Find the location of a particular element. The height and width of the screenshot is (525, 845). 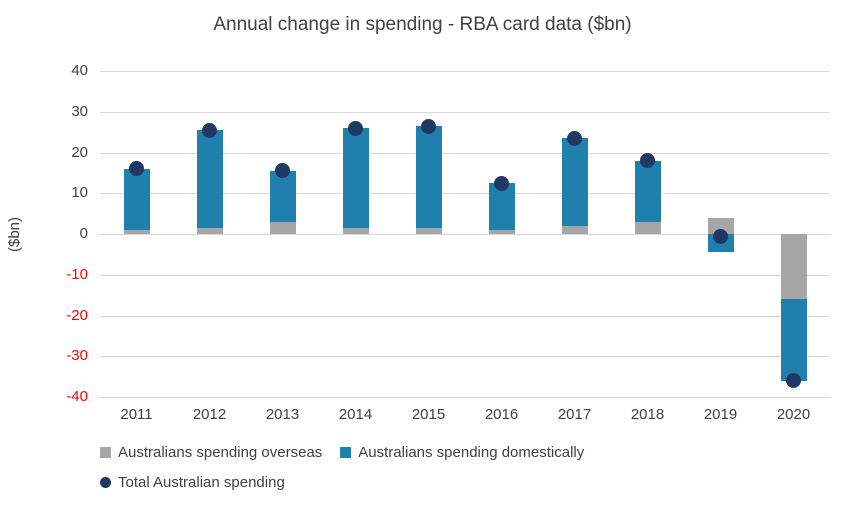

y-tick-label: -40 is located at coordinates (77, 396).